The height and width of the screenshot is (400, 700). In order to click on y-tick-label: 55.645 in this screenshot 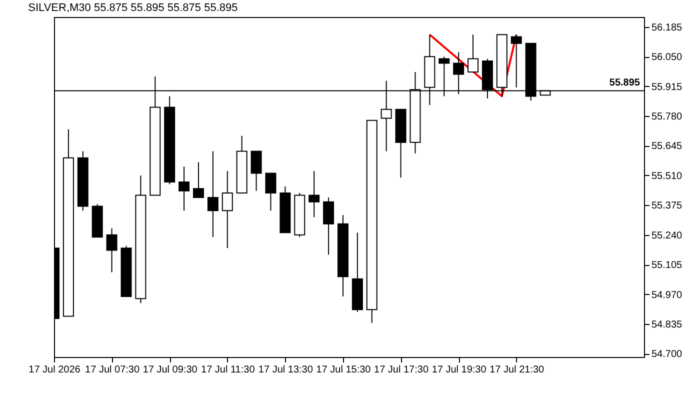, I will do `click(667, 146)`.